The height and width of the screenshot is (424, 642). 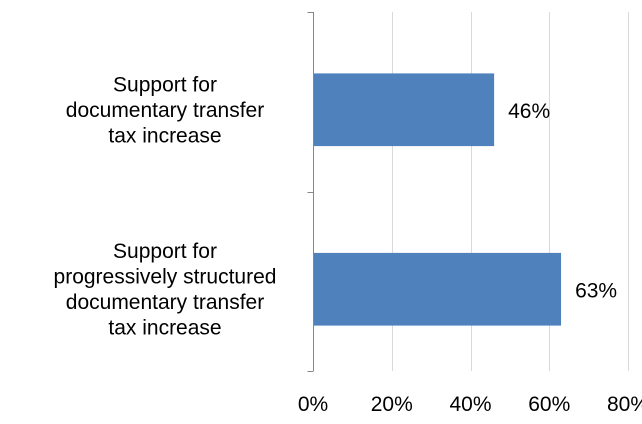 I want to click on category-label-1-line-3: tax increase, so click(x=164, y=135).